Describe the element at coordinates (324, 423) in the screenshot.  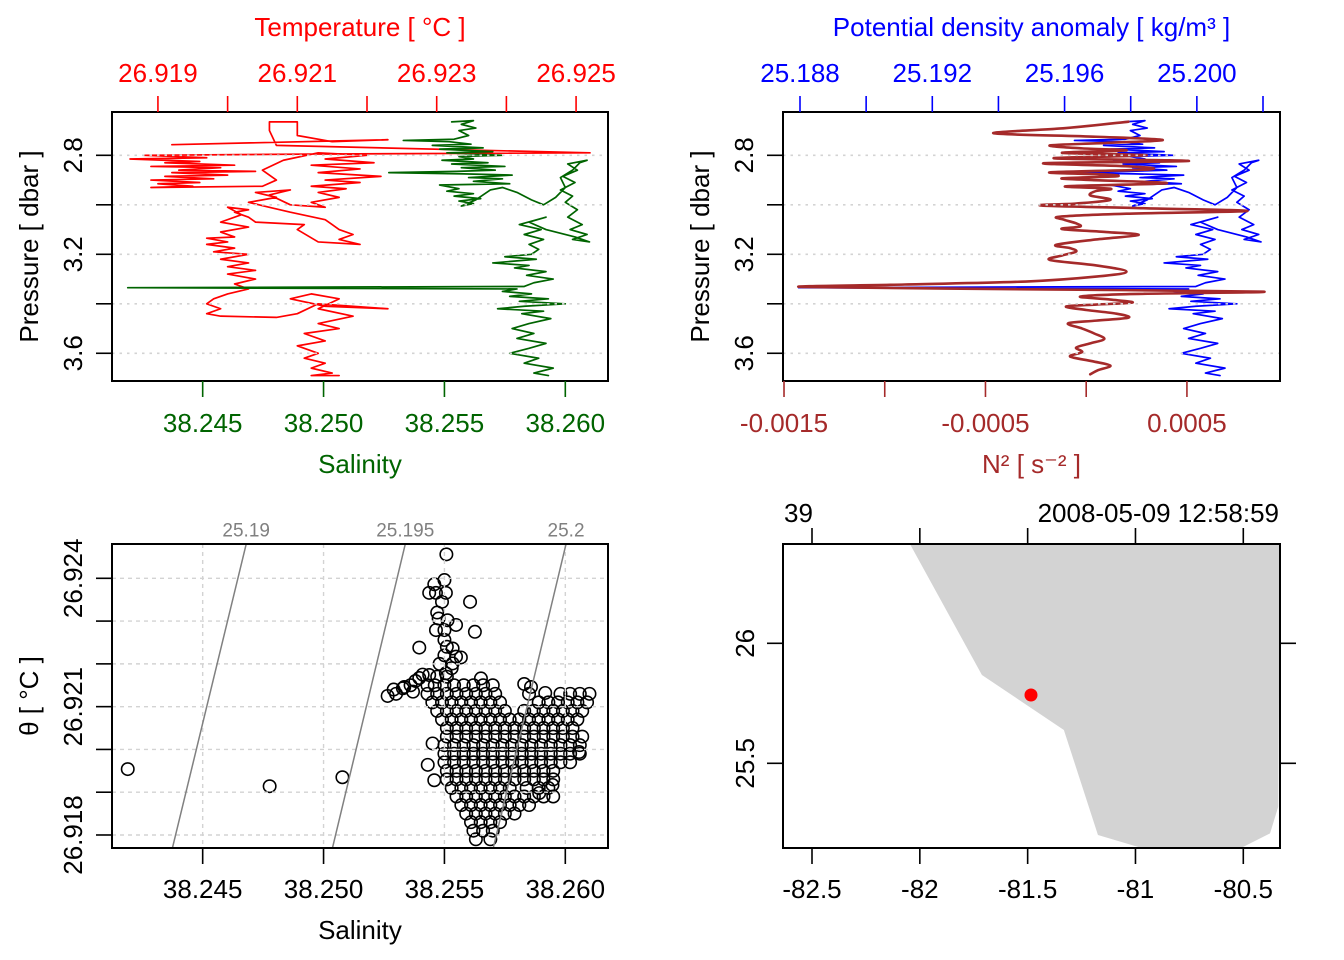
I see `salinity-tick-label: 38.250` at that location.